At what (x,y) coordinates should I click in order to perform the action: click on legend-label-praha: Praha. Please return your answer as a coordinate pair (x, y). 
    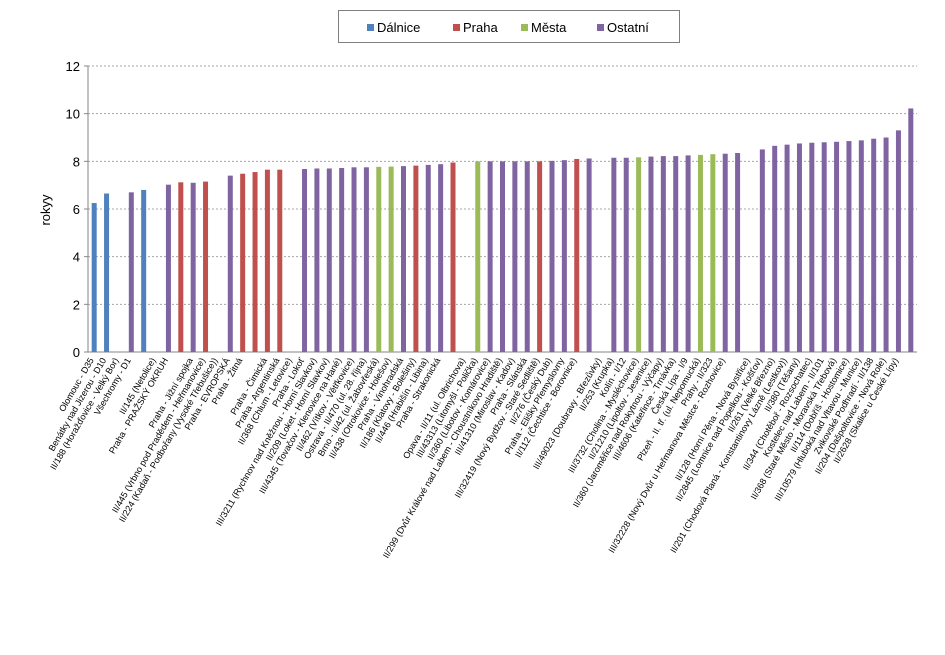
    Looking at the image, I should click on (480, 27).